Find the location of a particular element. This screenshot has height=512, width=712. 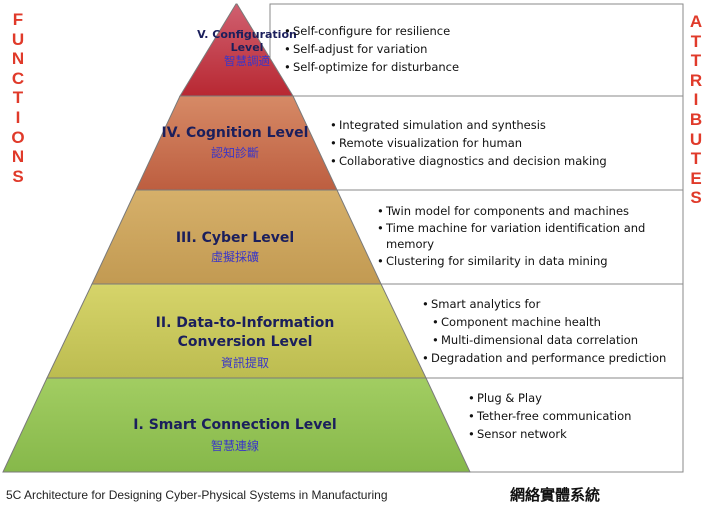

level-1-chinese: 智慧連線 is located at coordinates (234, 446).